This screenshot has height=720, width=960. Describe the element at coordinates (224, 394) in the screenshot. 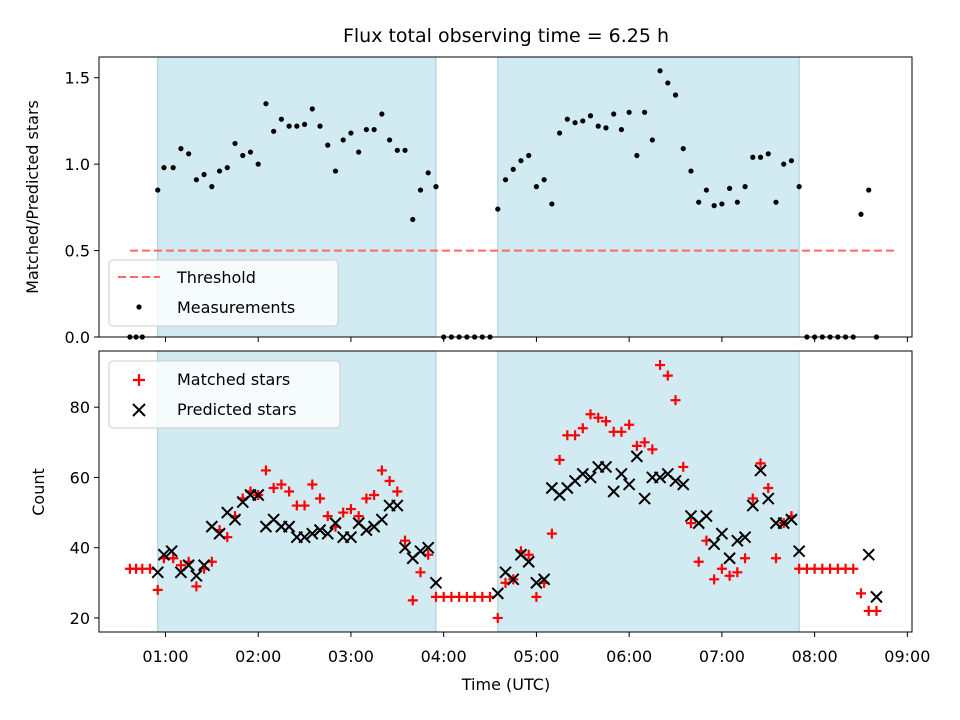

I see `count-legend: Matched stars Predicted stars` at that location.